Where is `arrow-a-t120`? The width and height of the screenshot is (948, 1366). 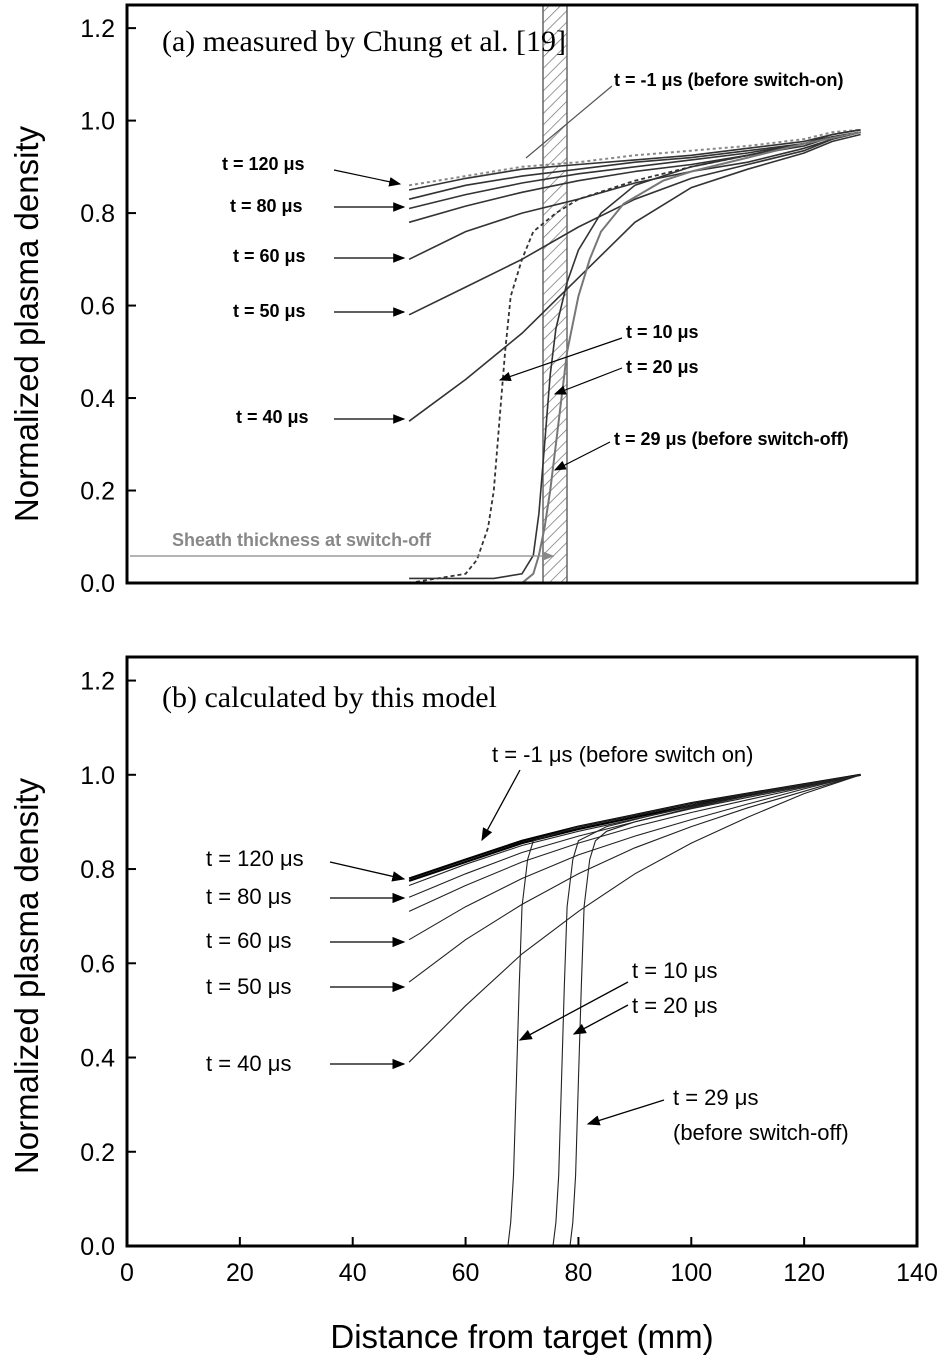 arrow-a-t120 is located at coordinates (367, 178).